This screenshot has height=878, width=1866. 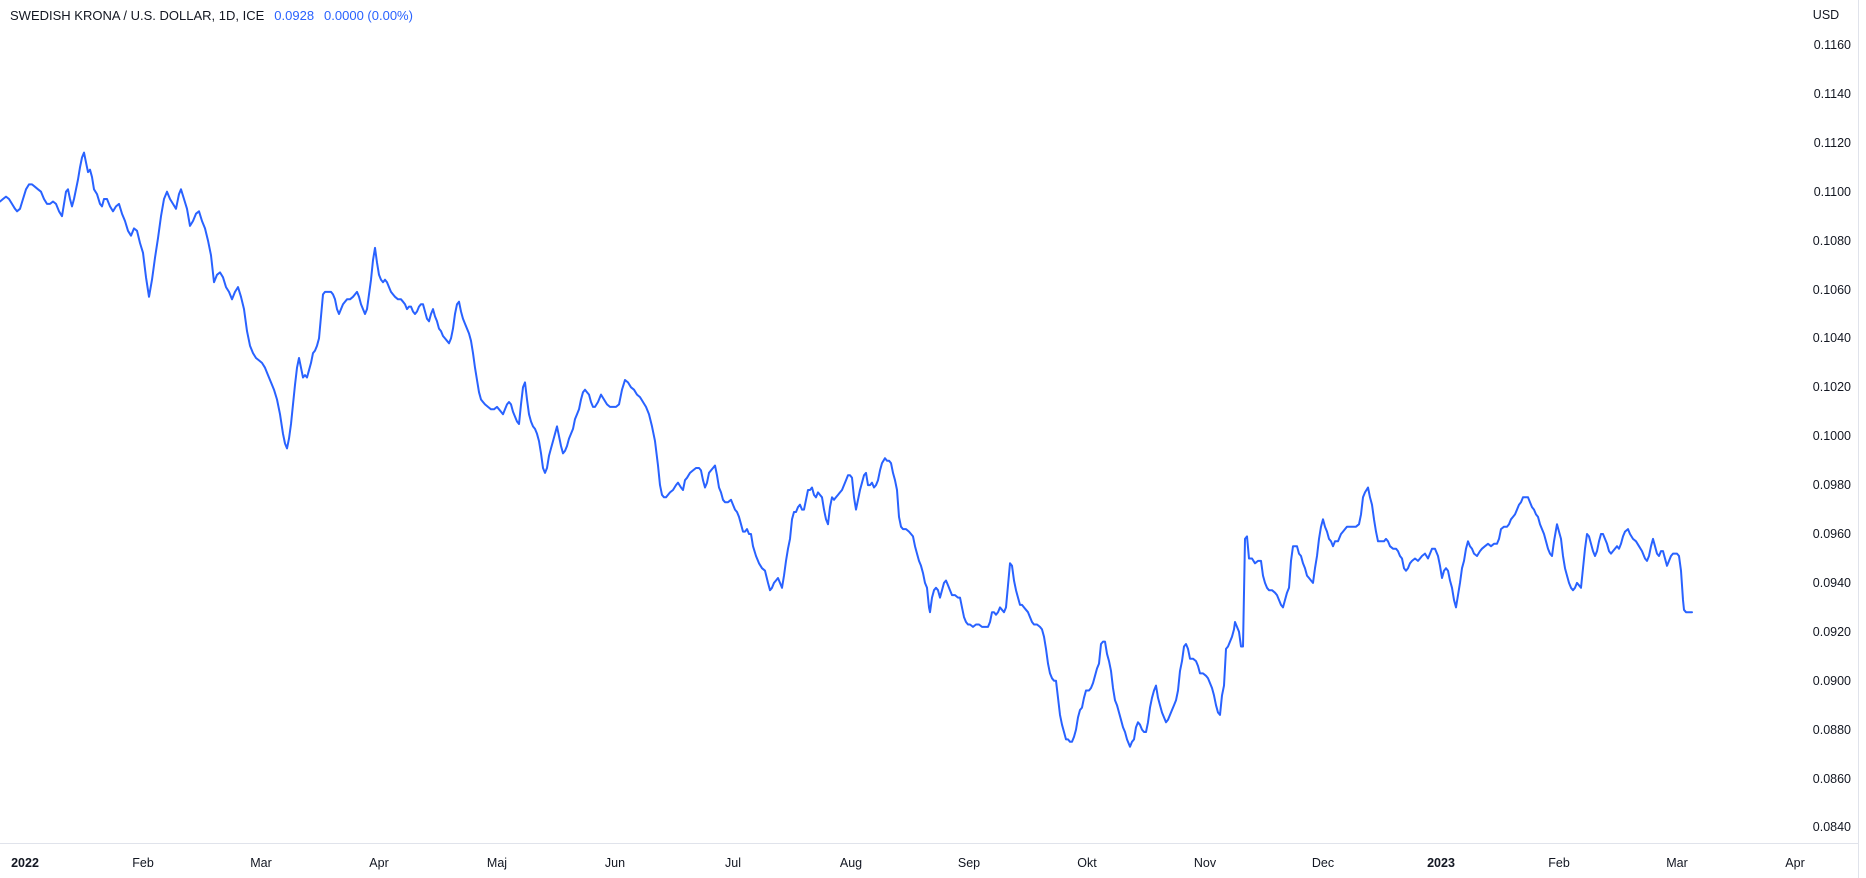 What do you see at coordinates (1831, 534) in the screenshot?
I see `price-axis-label: 0.0960` at bounding box center [1831, 534].